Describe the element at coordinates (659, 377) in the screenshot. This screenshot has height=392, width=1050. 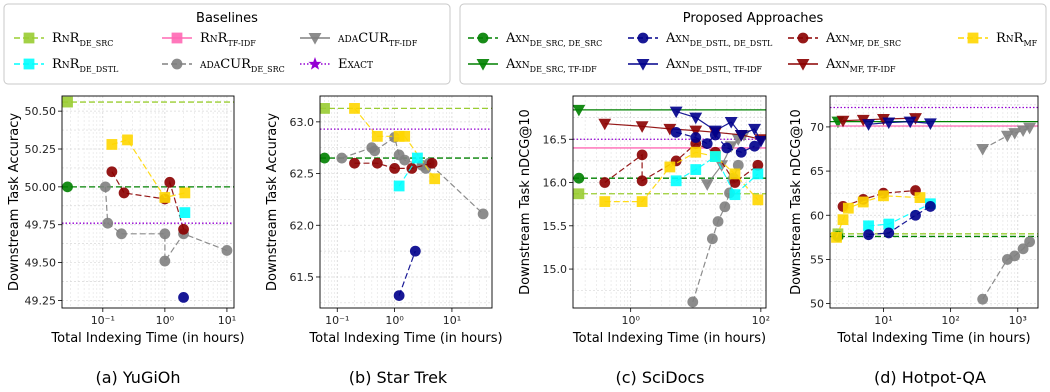
I see `panel-caption: (c) SciDocs` at that location.